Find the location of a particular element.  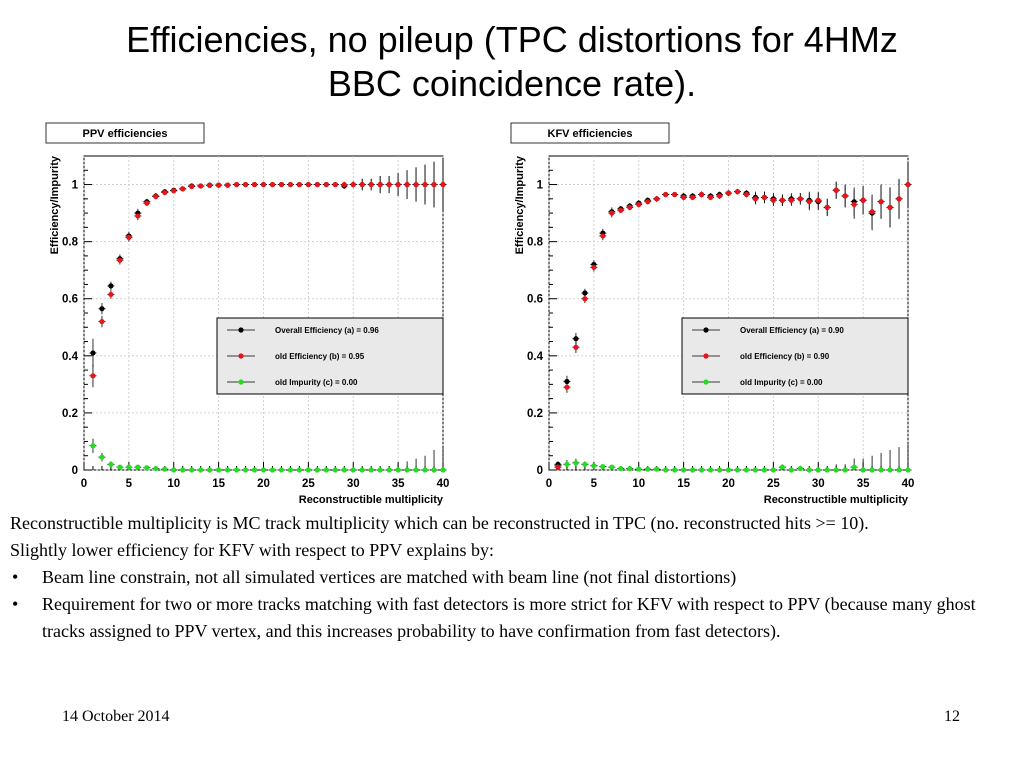

x-tick-label: 0 is located at coordinates (84, 484).